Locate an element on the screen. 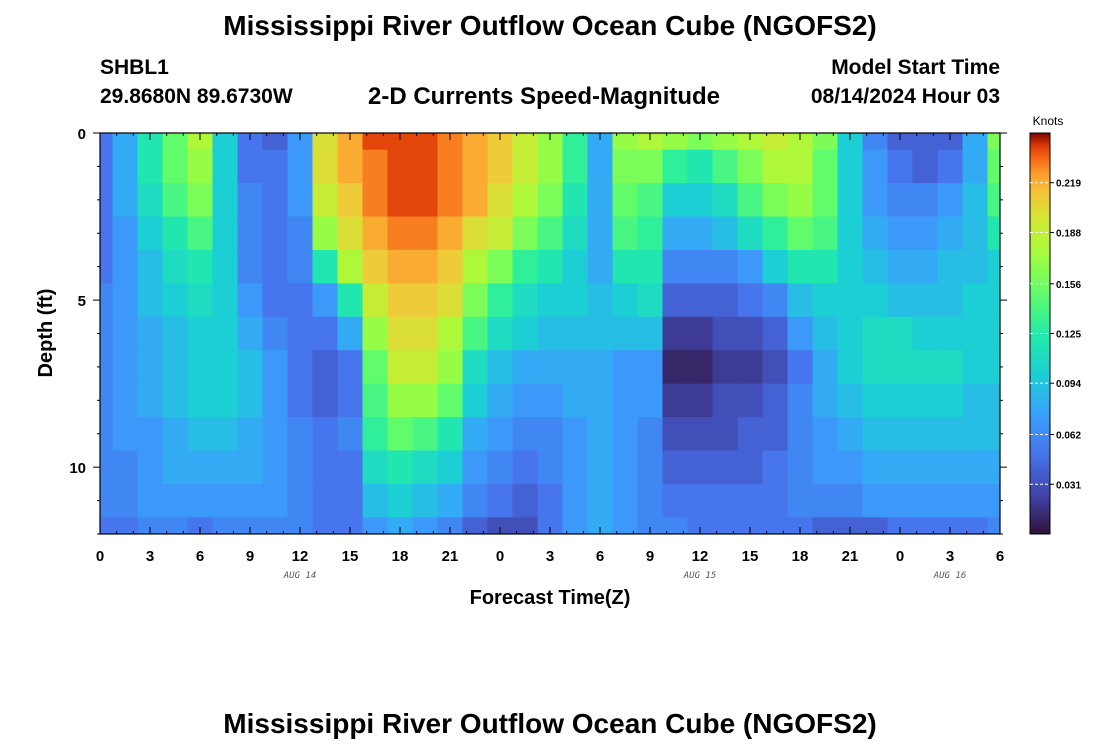 This screenshot has height=750, width=1100. colorbar-tick-label: 0.125 is located at coordinates (1068, 335).